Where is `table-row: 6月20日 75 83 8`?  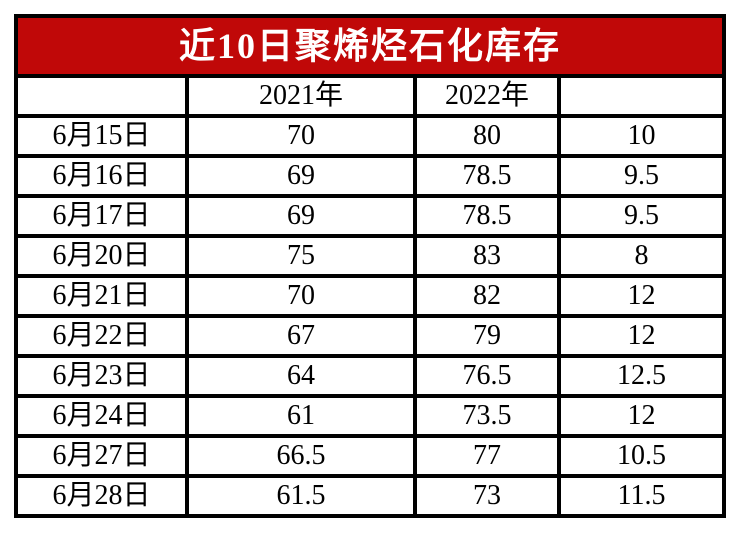
table-row: 6月20日 75 83 8 is located at coordinates (370, 256).